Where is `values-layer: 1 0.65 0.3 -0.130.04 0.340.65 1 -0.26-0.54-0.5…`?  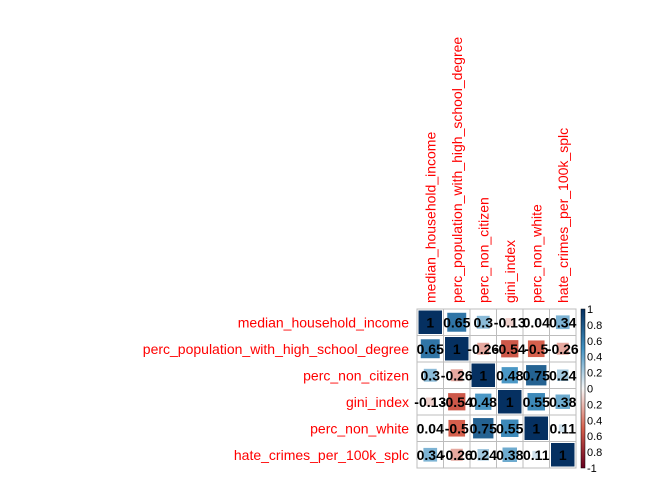 values-layer: 1 0.65 0.3 -0.130.04 0.340.65 1 -0.26-0.54-0.5… is located at coordinates (496, 388).